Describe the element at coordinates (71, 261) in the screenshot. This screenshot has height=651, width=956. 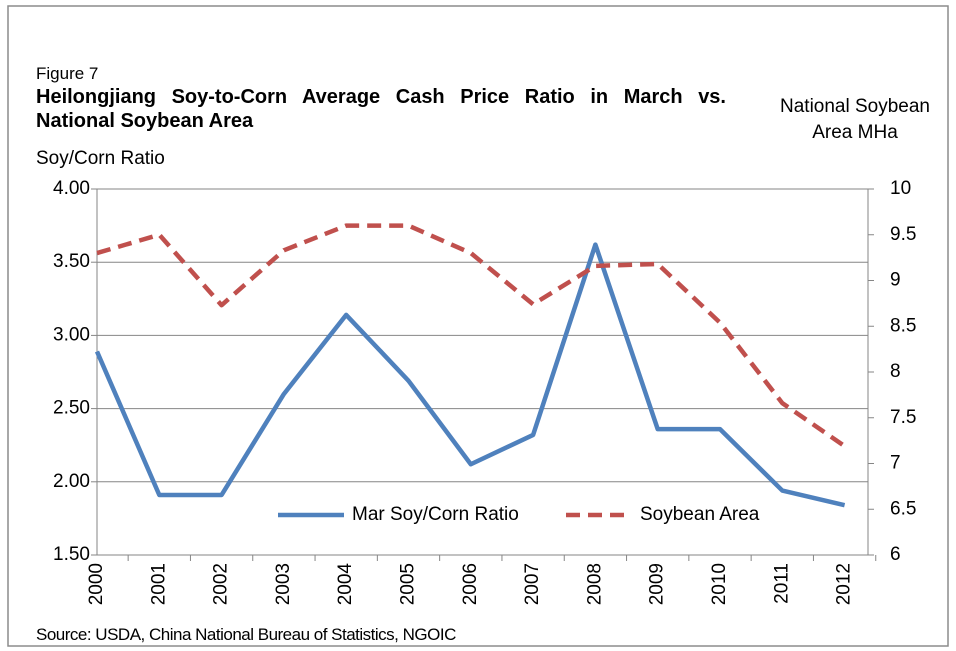
I see `y-tick-label: 3.50` at that location.